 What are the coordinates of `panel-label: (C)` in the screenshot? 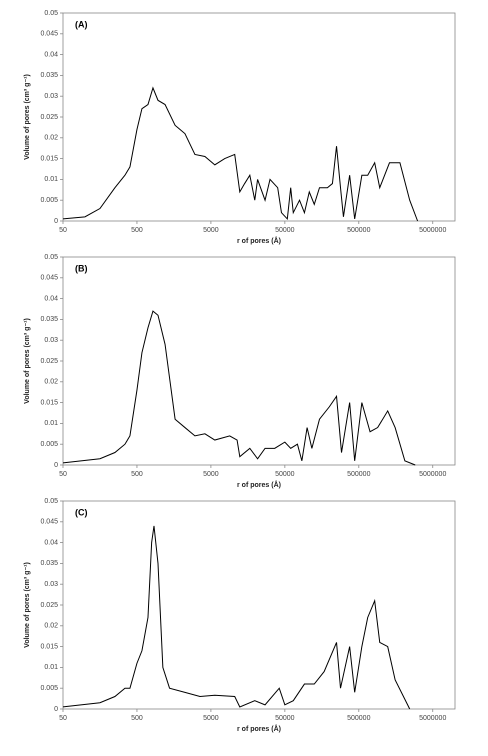 It's located at (81, 512).